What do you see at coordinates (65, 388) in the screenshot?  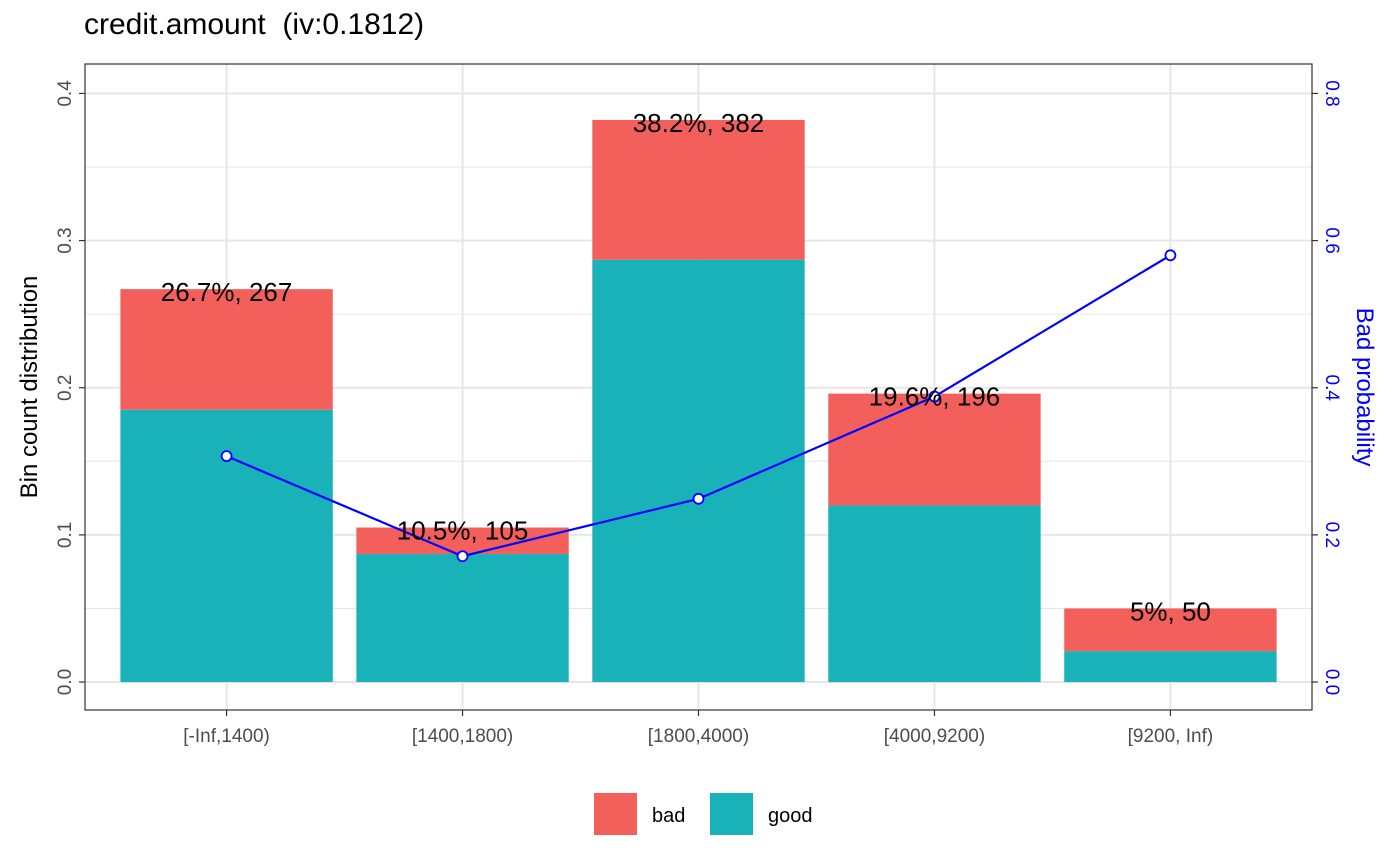 I see `y-tick-label: 0.2` at bounding box center [65, 388].